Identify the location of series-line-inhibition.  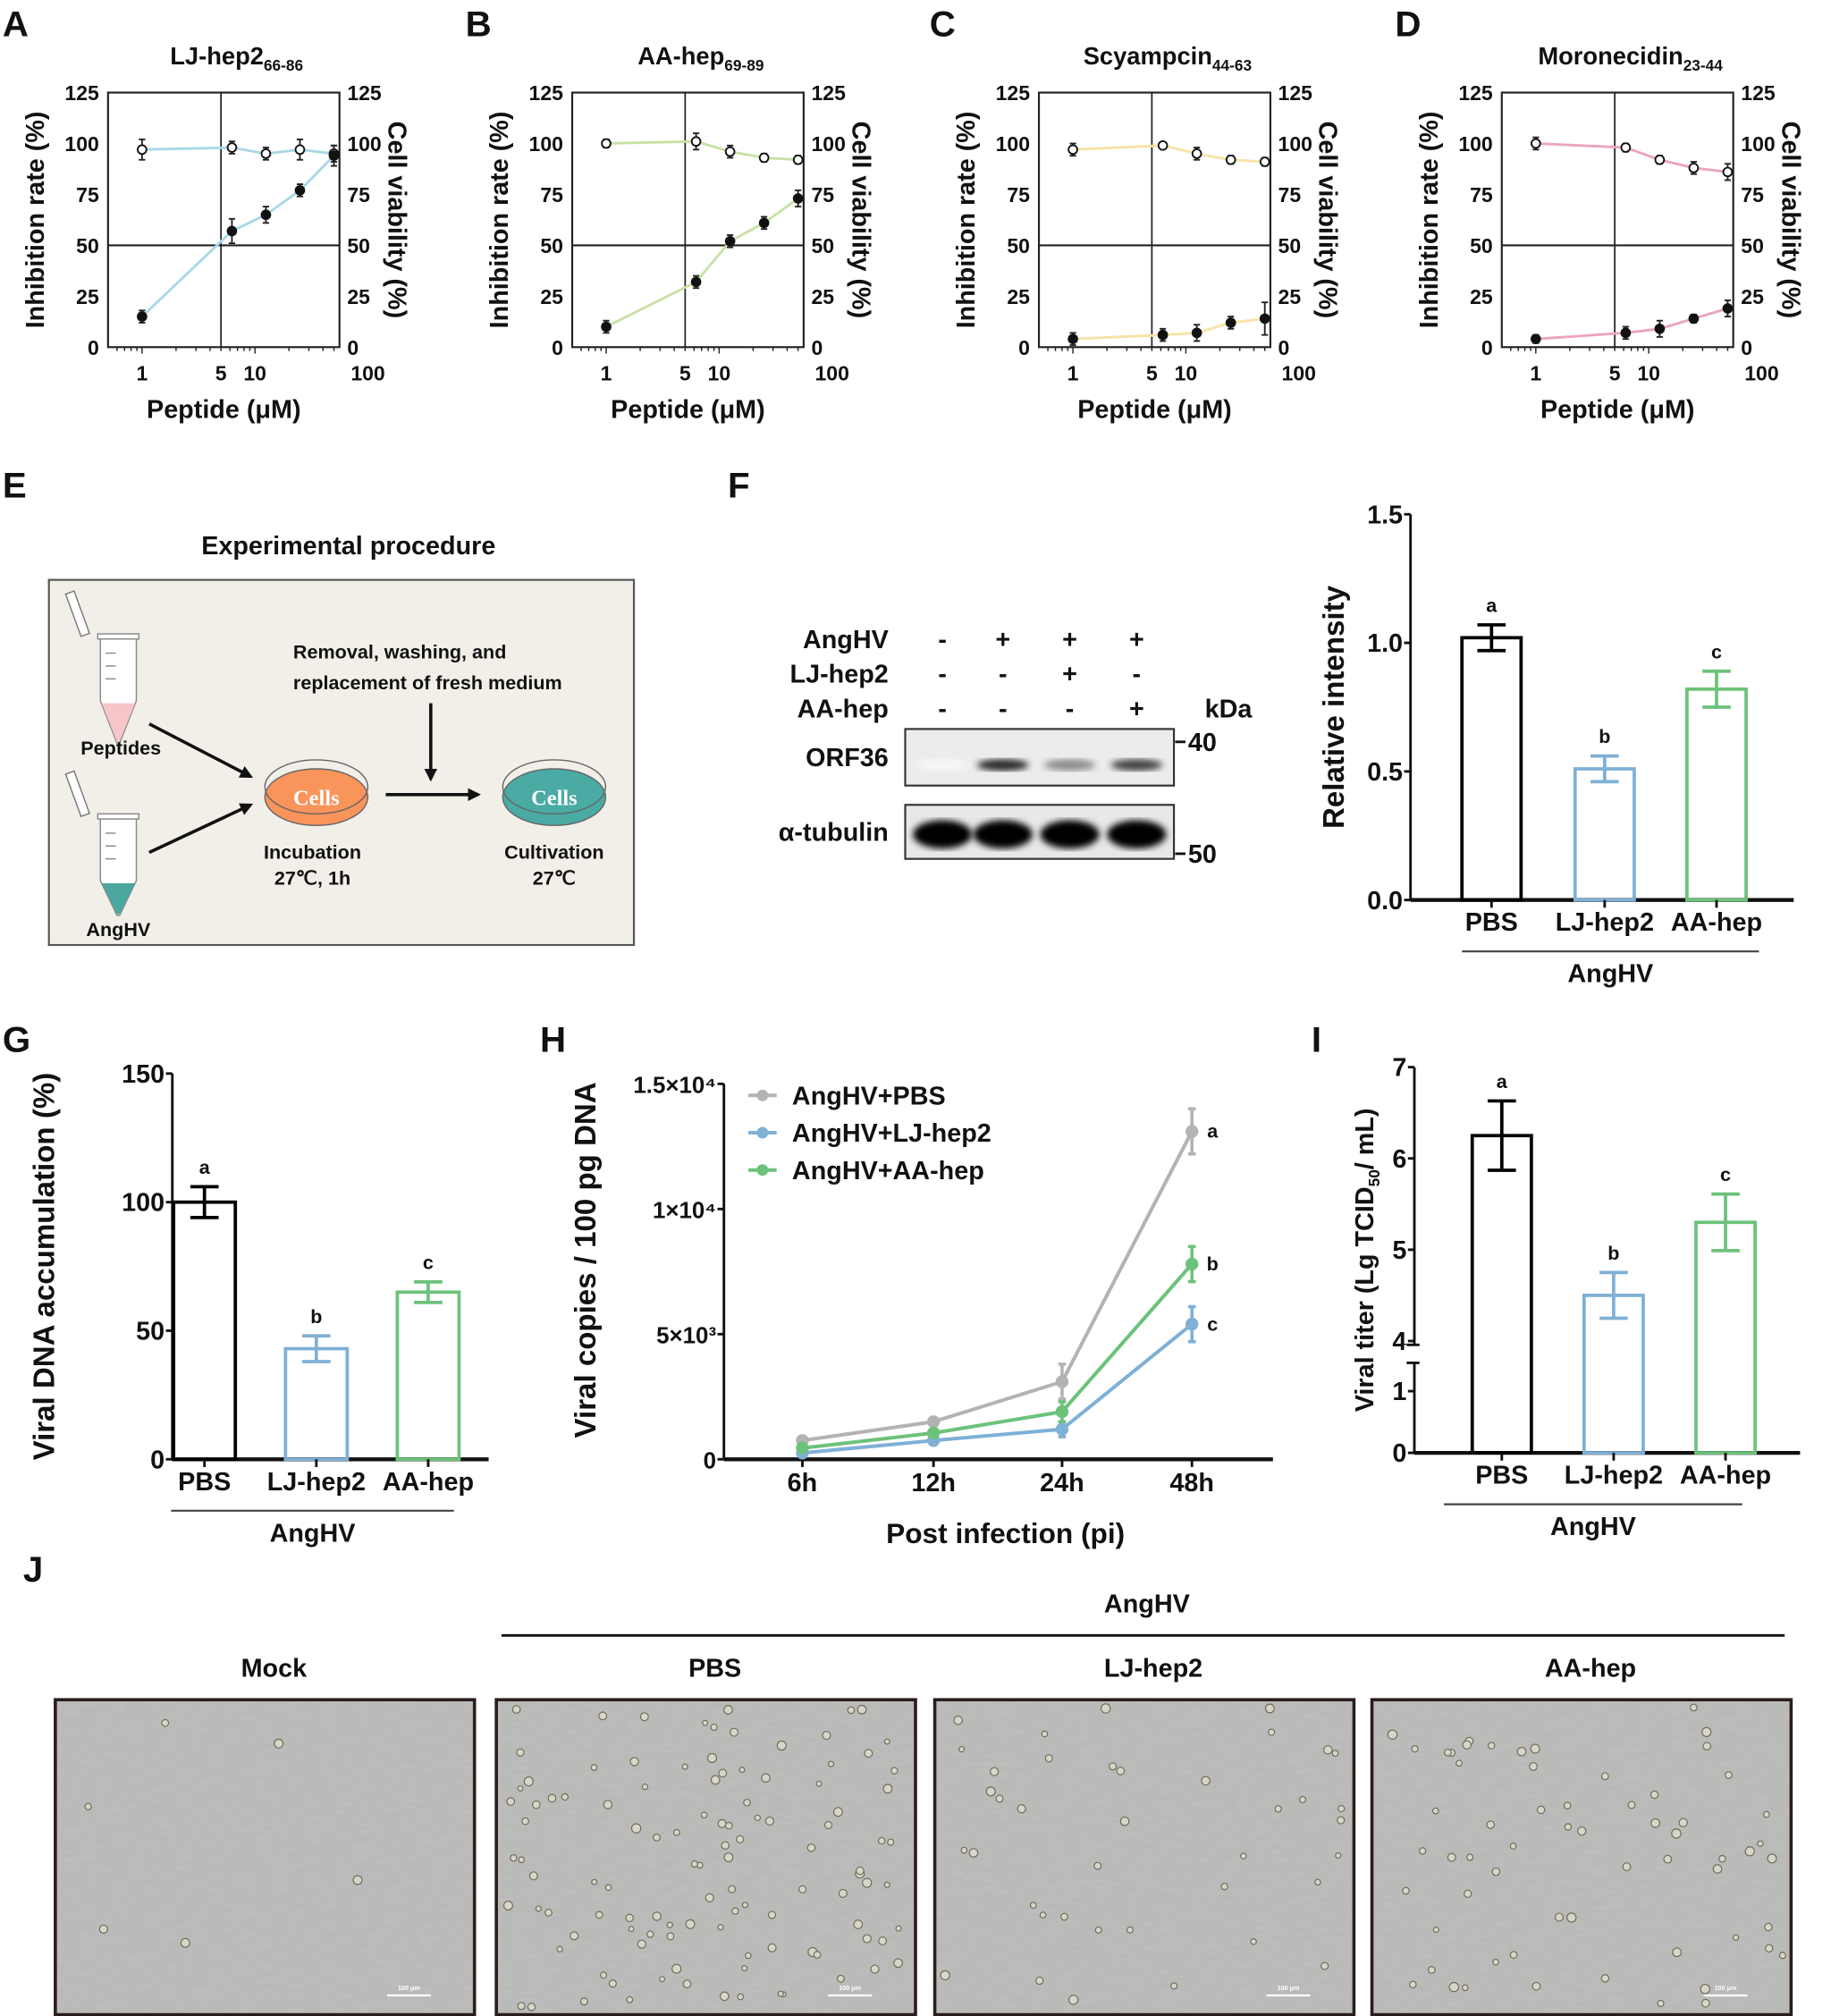
(237, 236).